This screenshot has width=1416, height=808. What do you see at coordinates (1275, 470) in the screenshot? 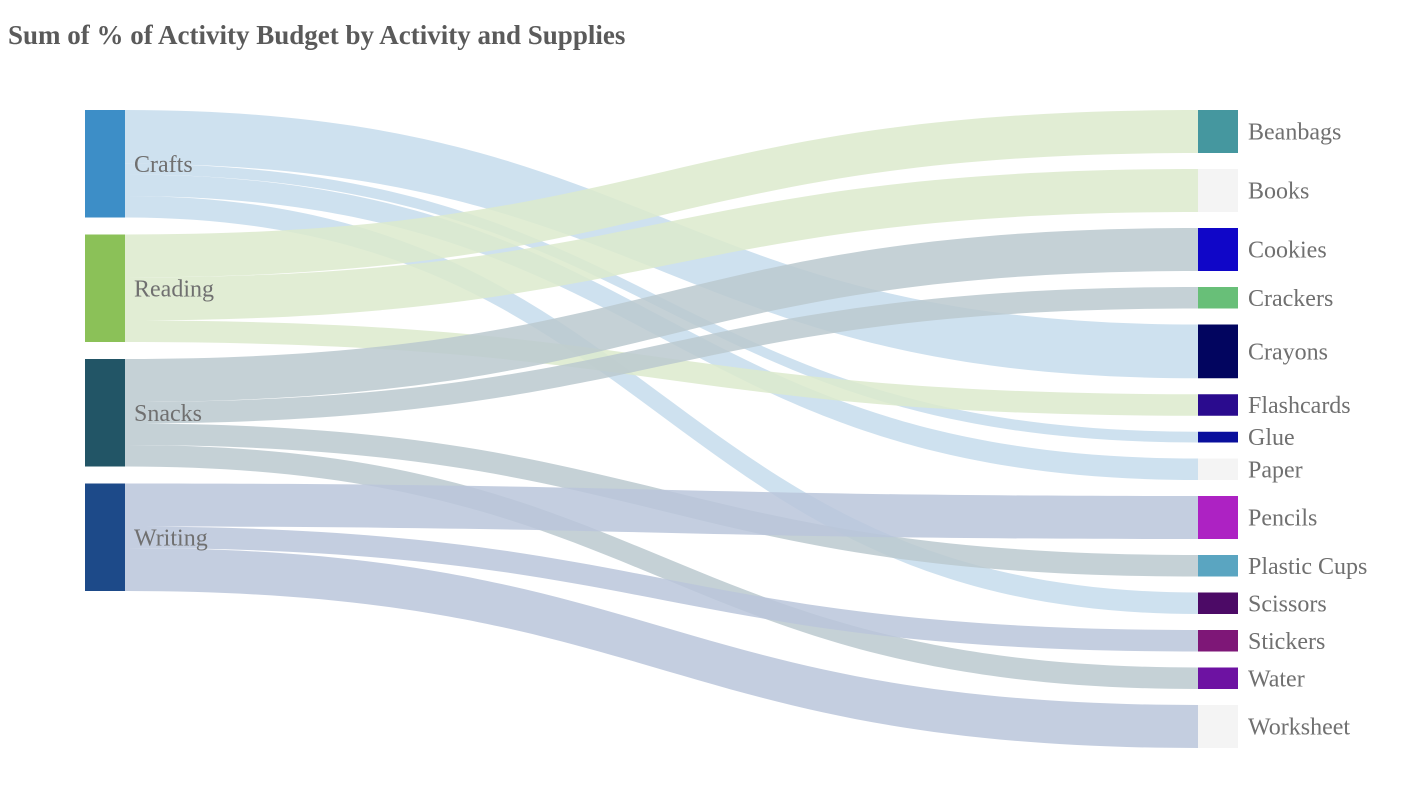
I see `target-label-paper: Paper` at bounding box center [1275, 470].